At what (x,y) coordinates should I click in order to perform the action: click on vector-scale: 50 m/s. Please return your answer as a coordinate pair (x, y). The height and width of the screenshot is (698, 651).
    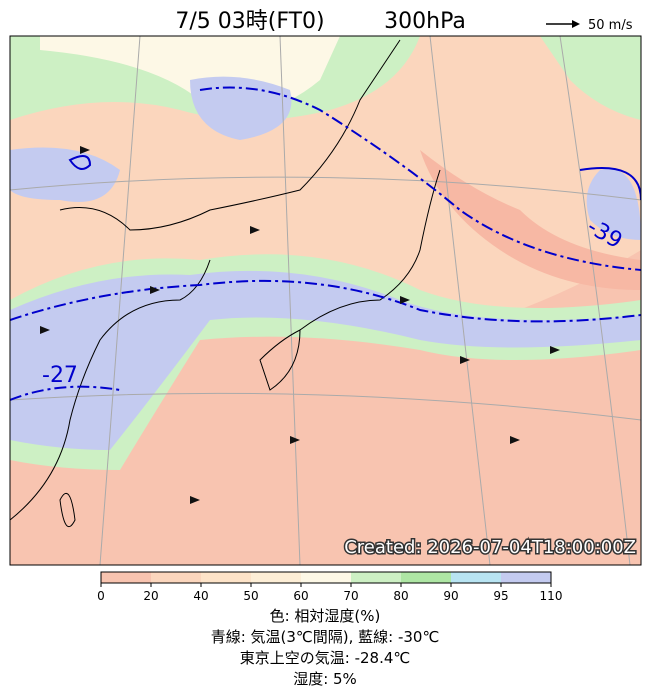
    Looking at the image, I should click on (610, 25).